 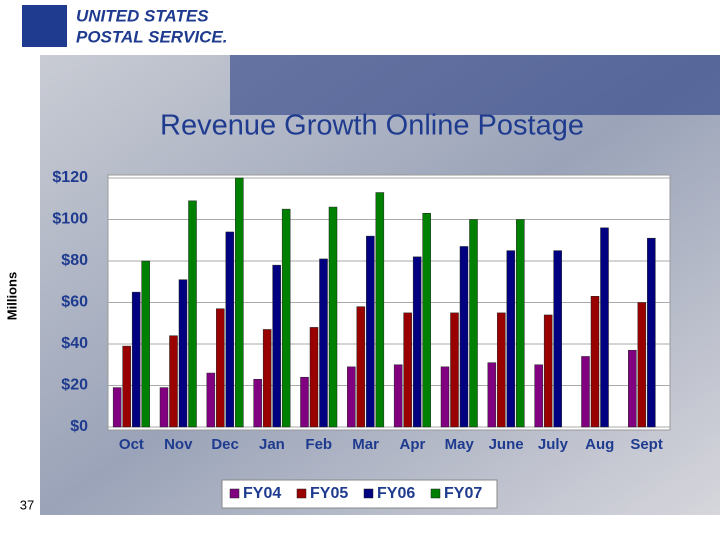 What do you see at coordinates (262, 493) in the screenshot?
I see `legend-label: FY04` at bounding box center [262, 493].